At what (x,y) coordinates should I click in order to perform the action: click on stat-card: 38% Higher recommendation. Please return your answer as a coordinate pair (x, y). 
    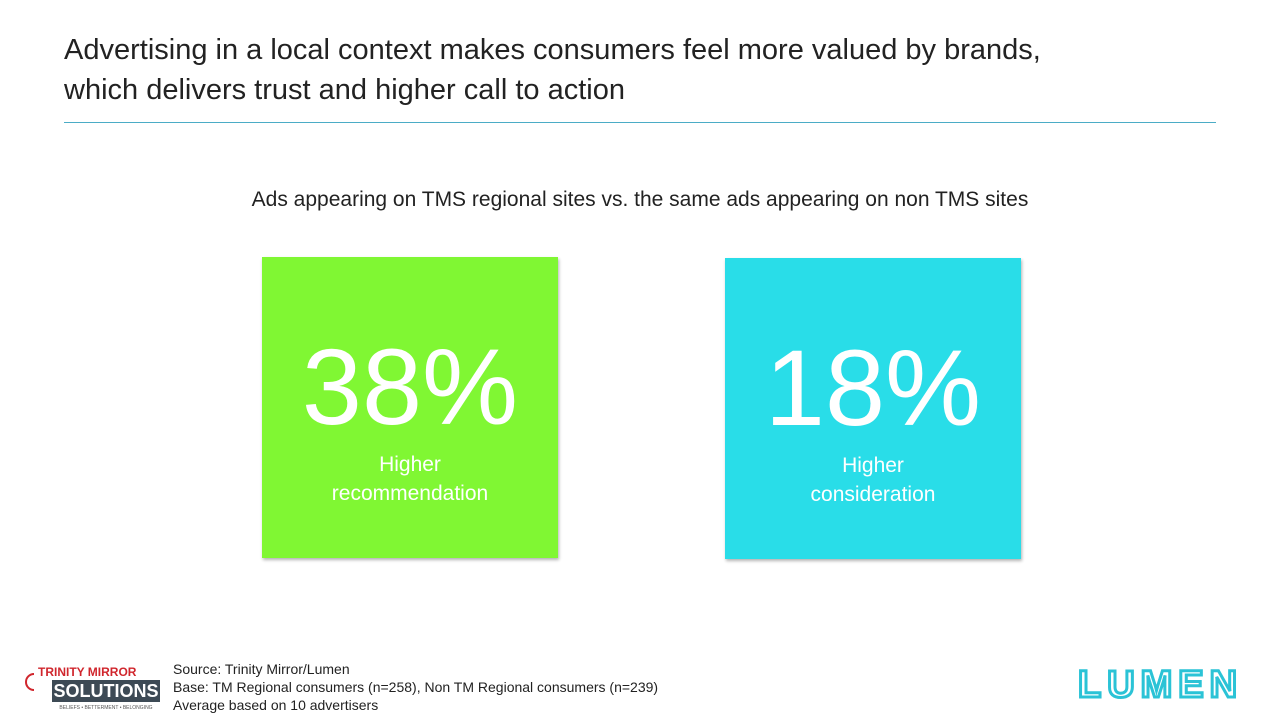
    Looking at the image, I should click on (410, 407).